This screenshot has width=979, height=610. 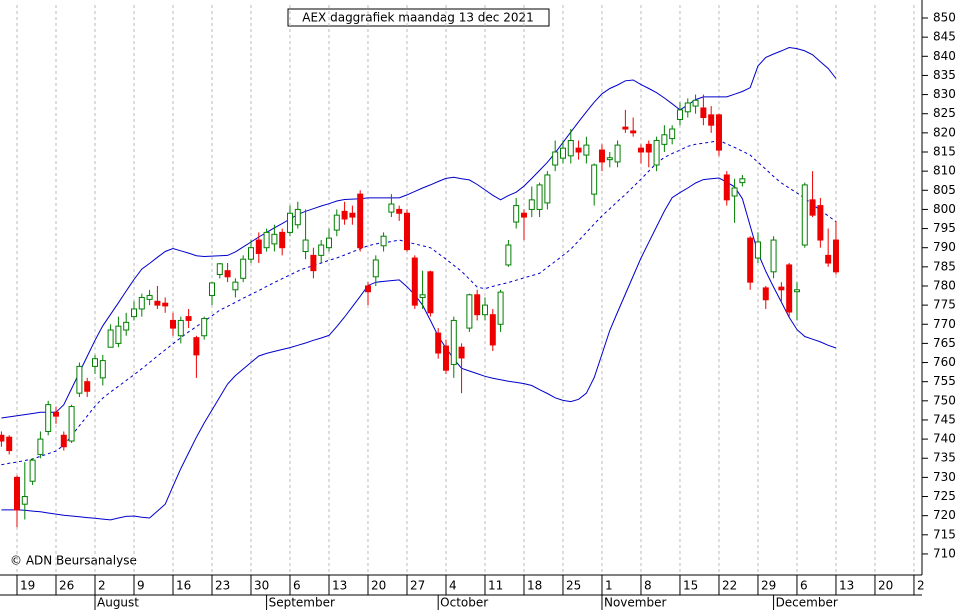 What do you see at coordinates (729, 586) in the screenshot?
I see `x-tick-label: 22` at bounding box center [729, 586].